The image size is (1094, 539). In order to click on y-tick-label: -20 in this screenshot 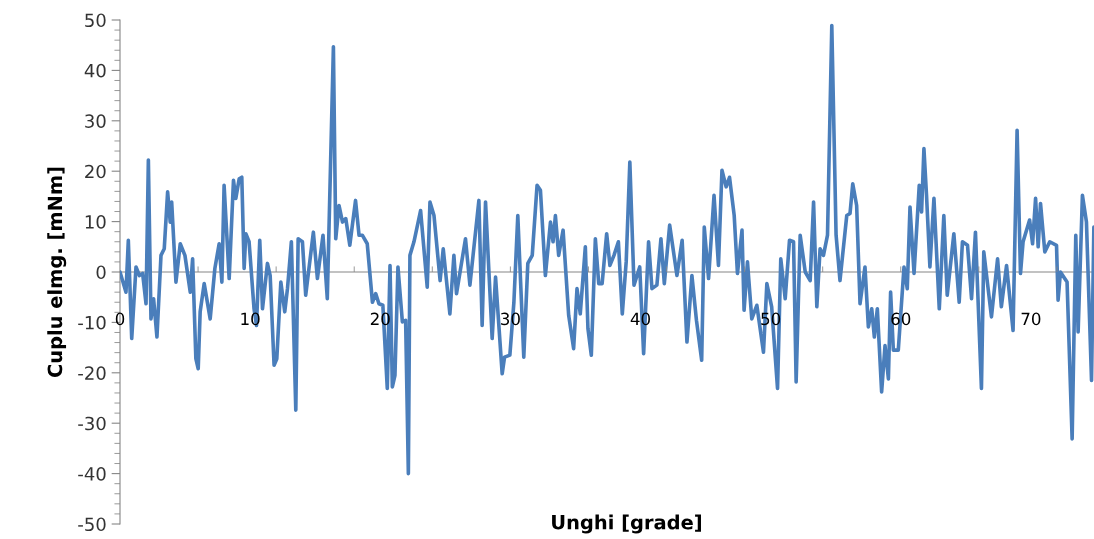, I will do `click(92, 373)`.